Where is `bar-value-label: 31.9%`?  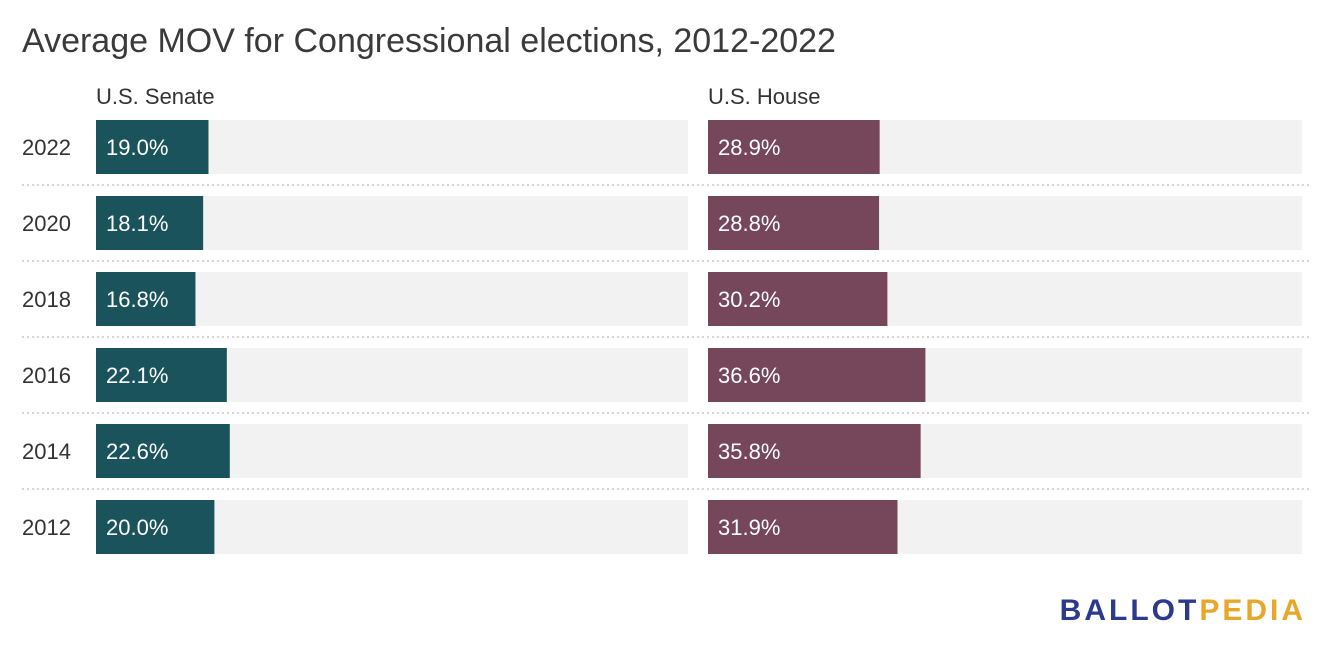
bar-value-label: 31.9% is located at coordinates (749, 527).